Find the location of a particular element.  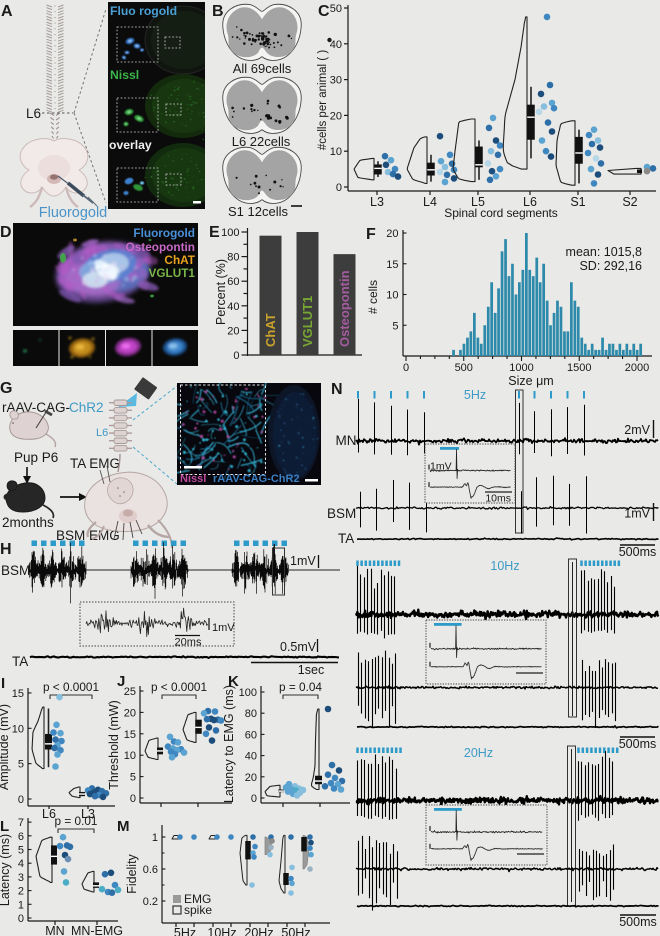

svg-text: 20ms is located at coordinates (188, 643).